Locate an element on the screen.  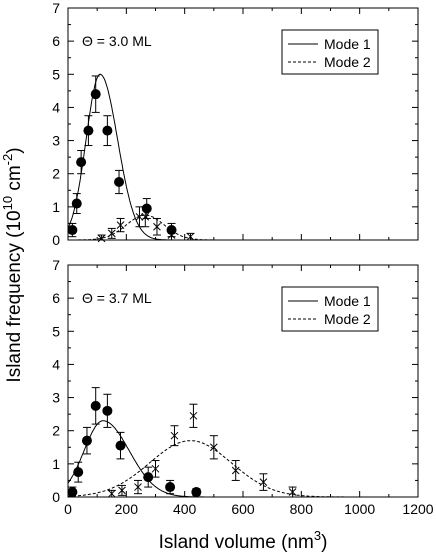
x-axis-label: Island volume (nm3) is located at coordinates (243, 540).